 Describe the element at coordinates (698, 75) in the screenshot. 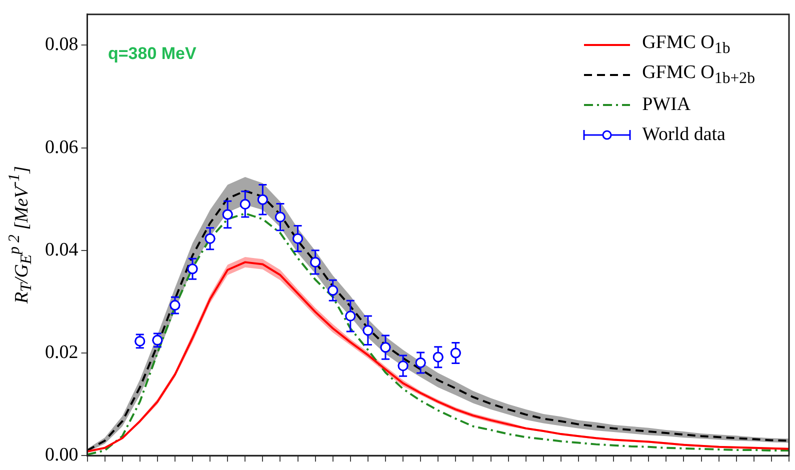

I see `legend-label: GFMC O$_{1b+2b}$` at that location.